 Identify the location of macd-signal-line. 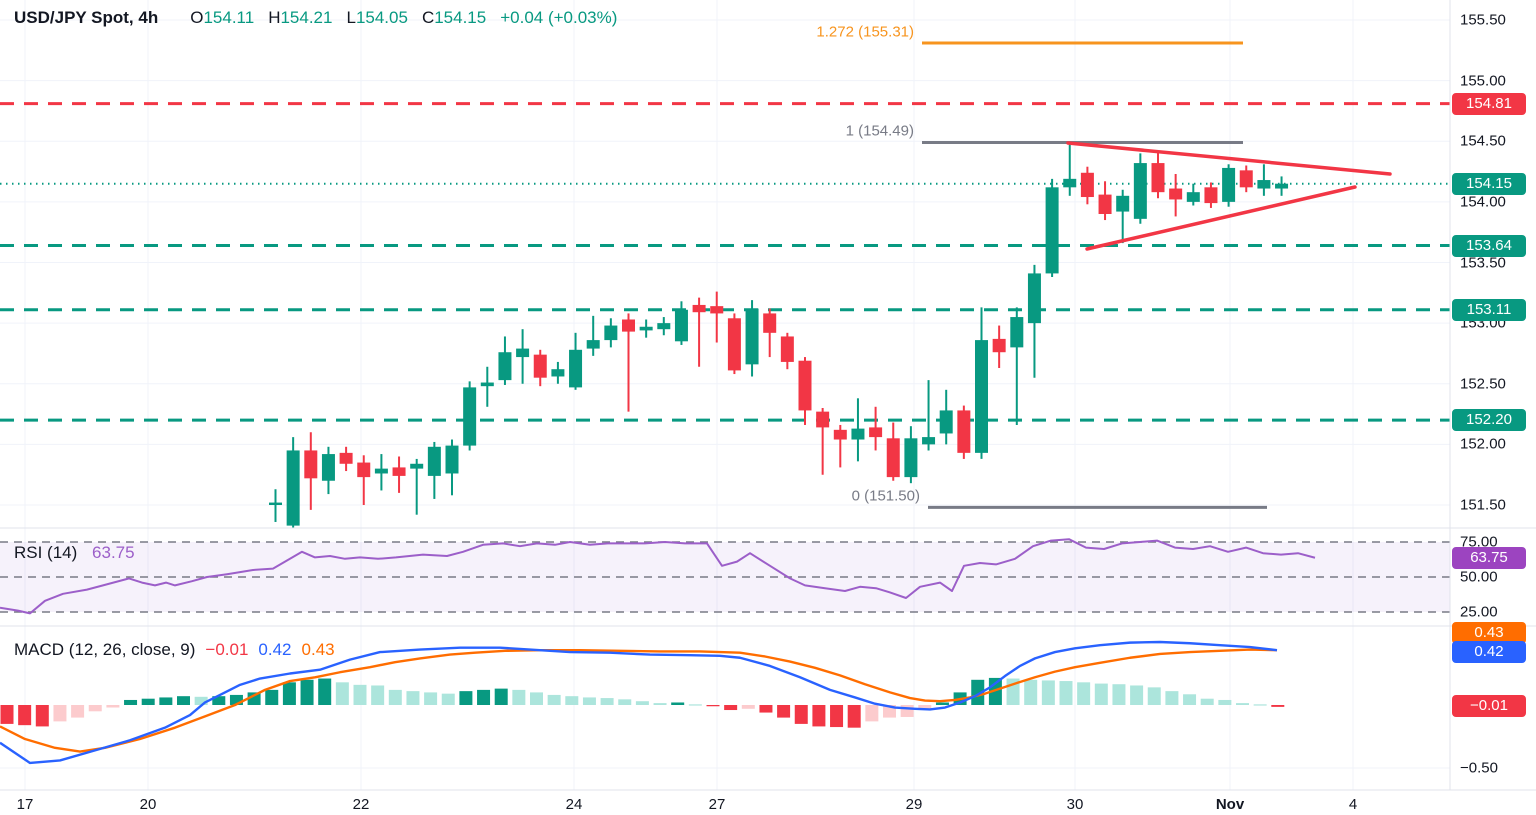
(639, 700).